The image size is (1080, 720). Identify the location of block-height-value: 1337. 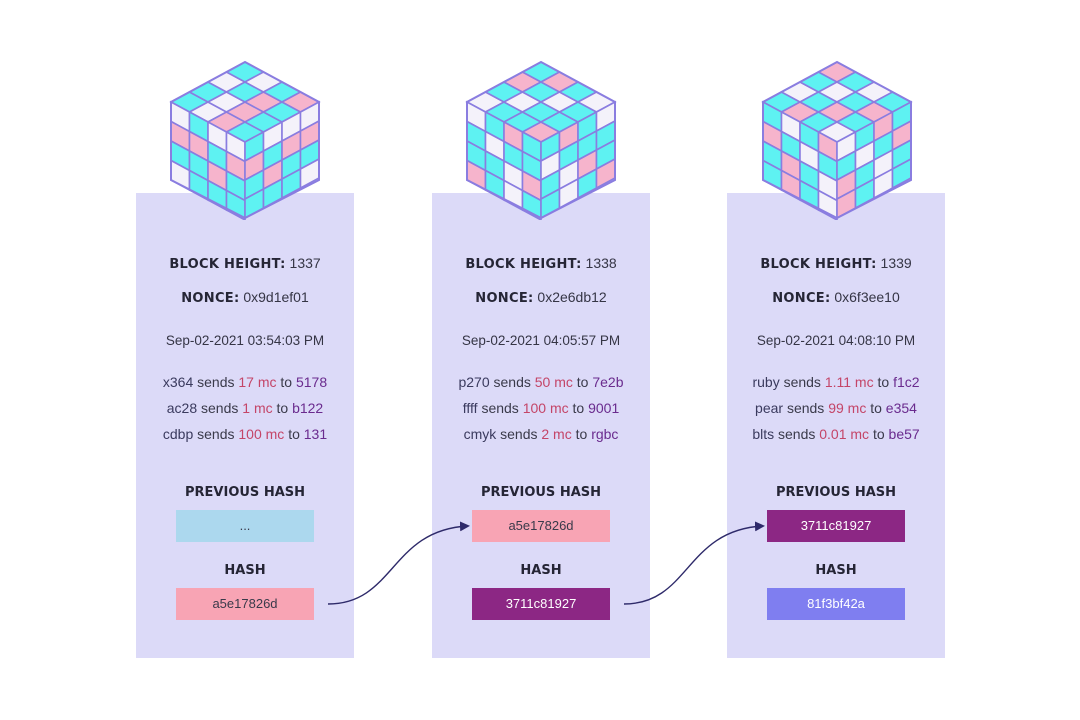
(305, 263).